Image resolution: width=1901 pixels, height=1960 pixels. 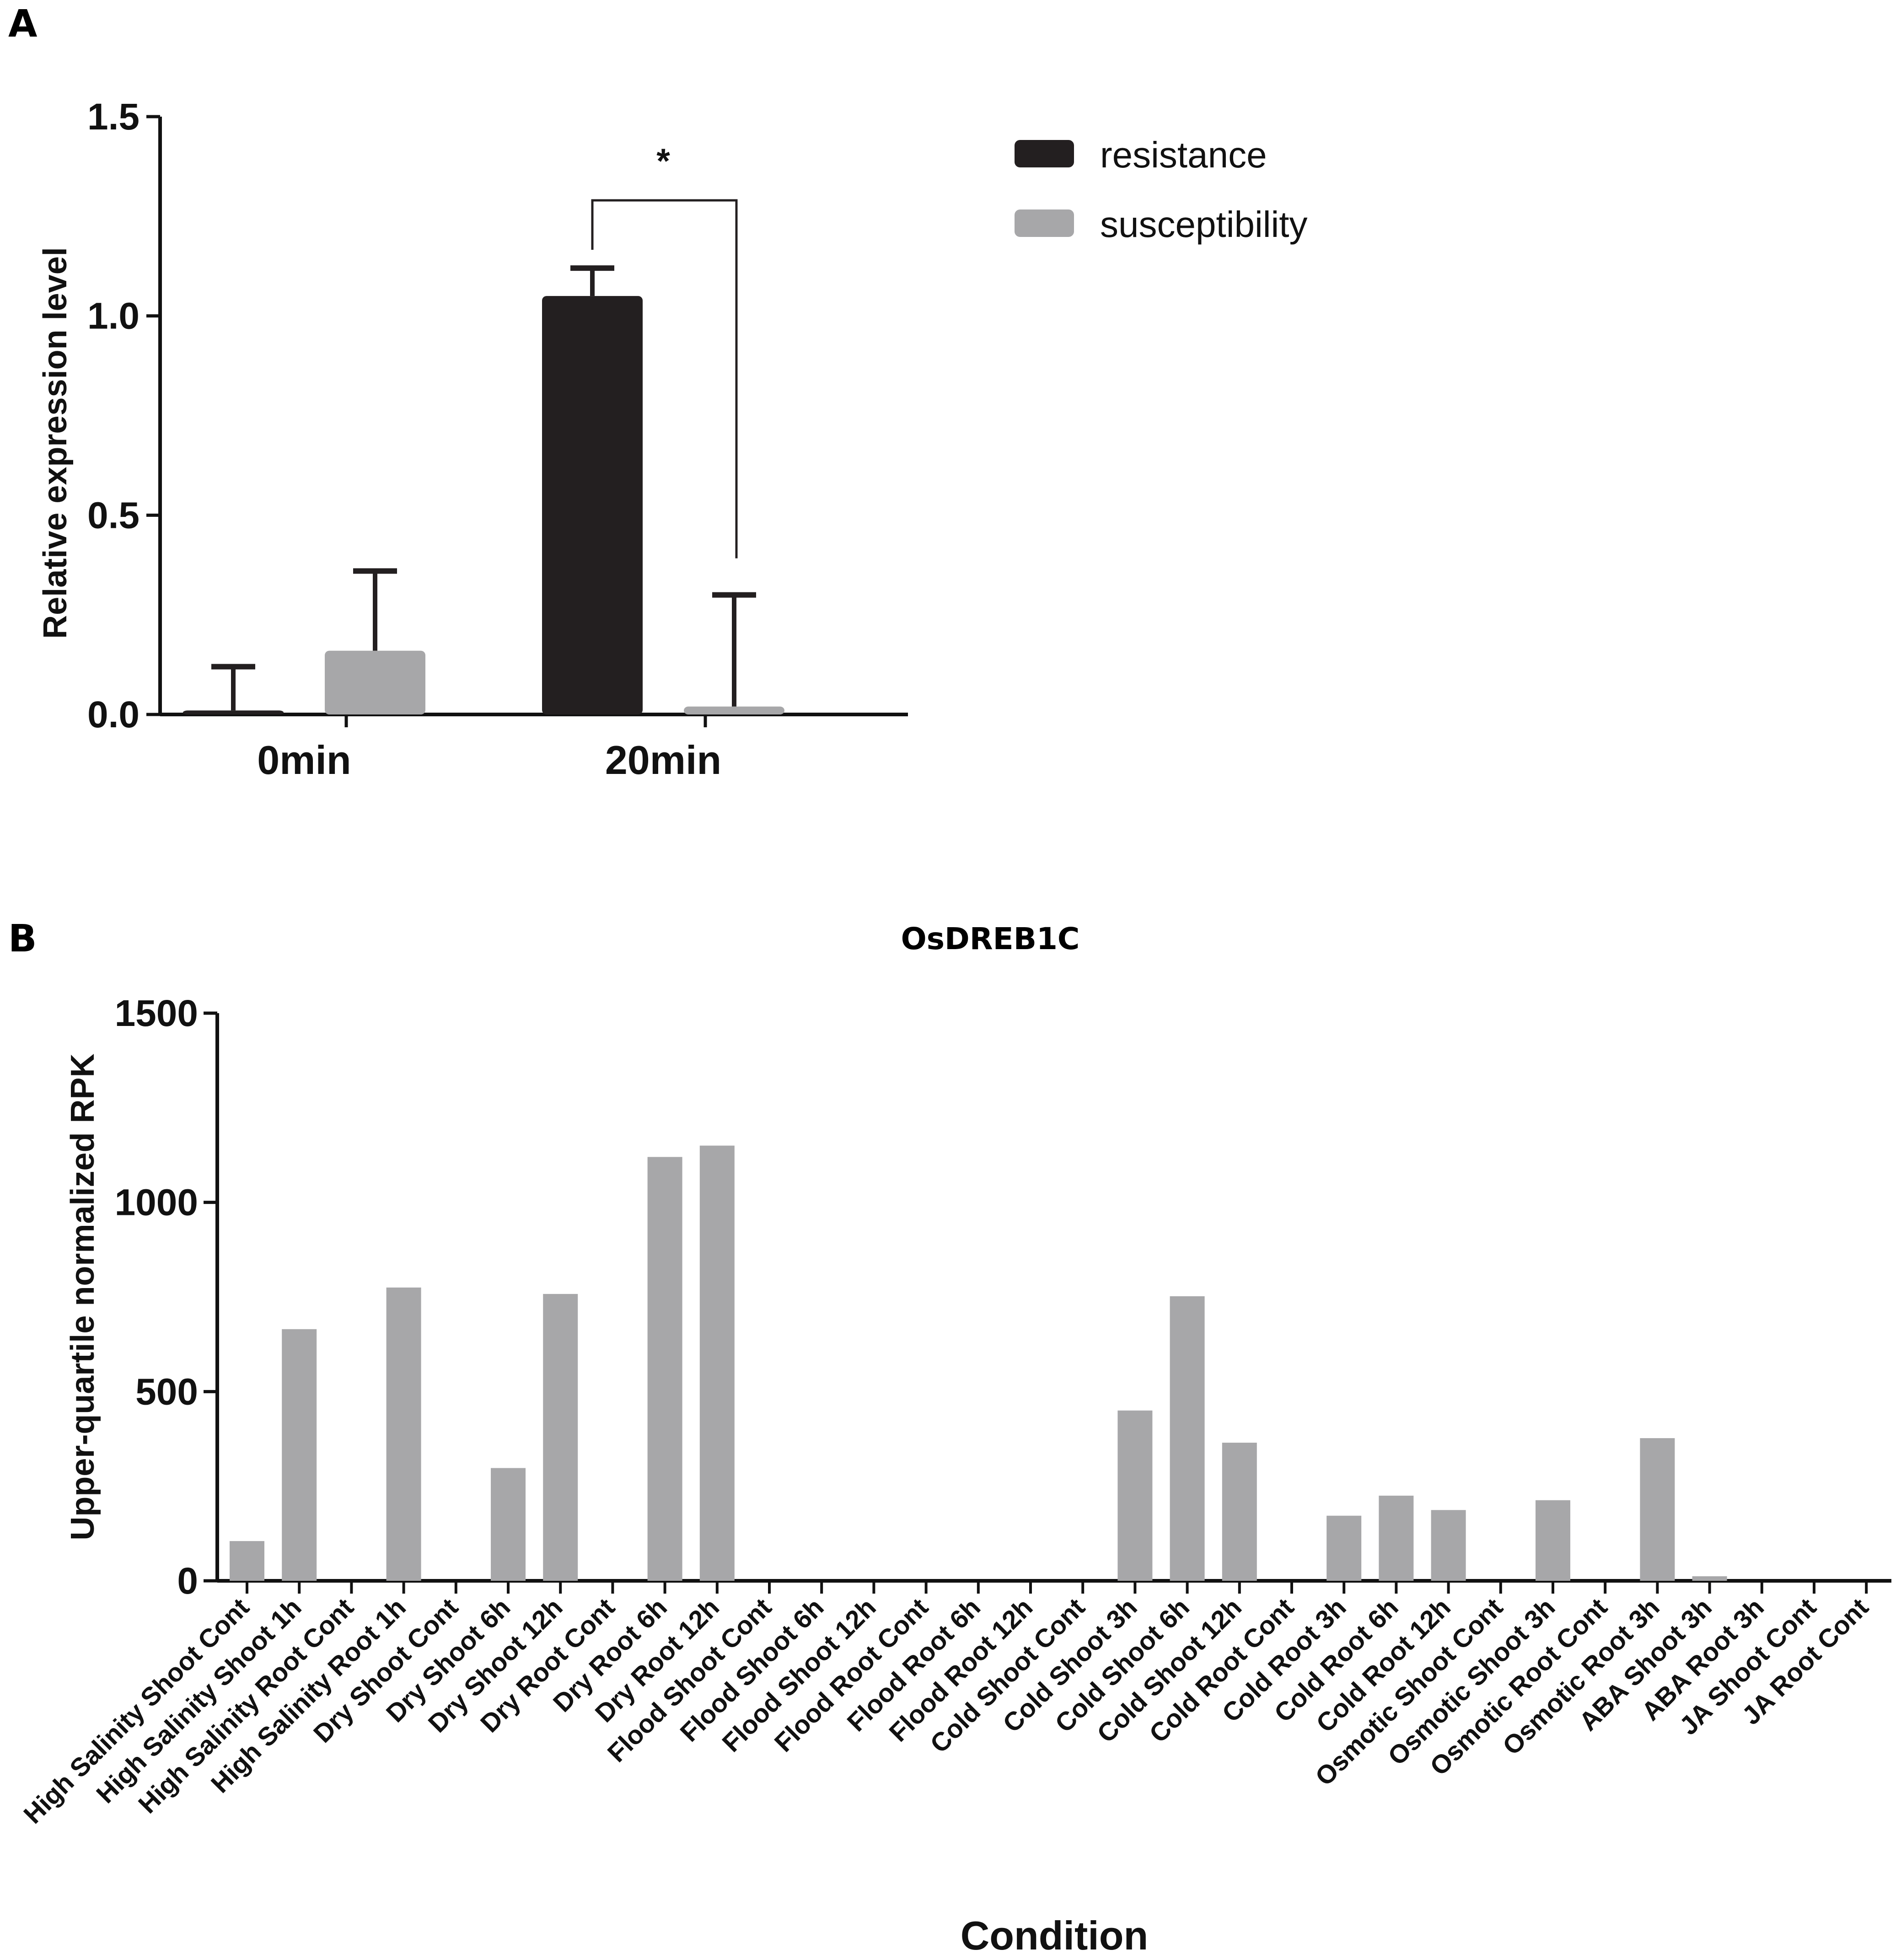 I want to click on panel-b-x-axis-title: Condition, so click(x=1055, y=1935).